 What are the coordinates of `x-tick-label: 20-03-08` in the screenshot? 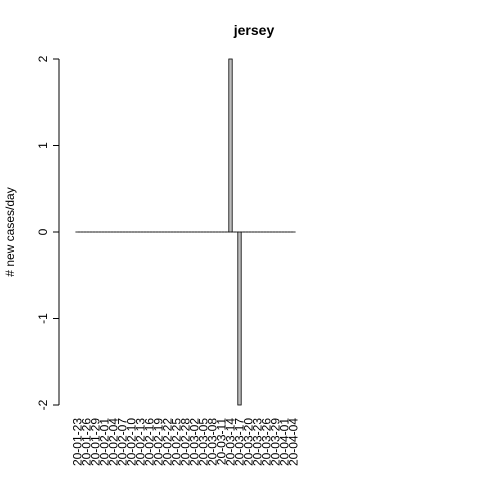 It's located at (213, 442).